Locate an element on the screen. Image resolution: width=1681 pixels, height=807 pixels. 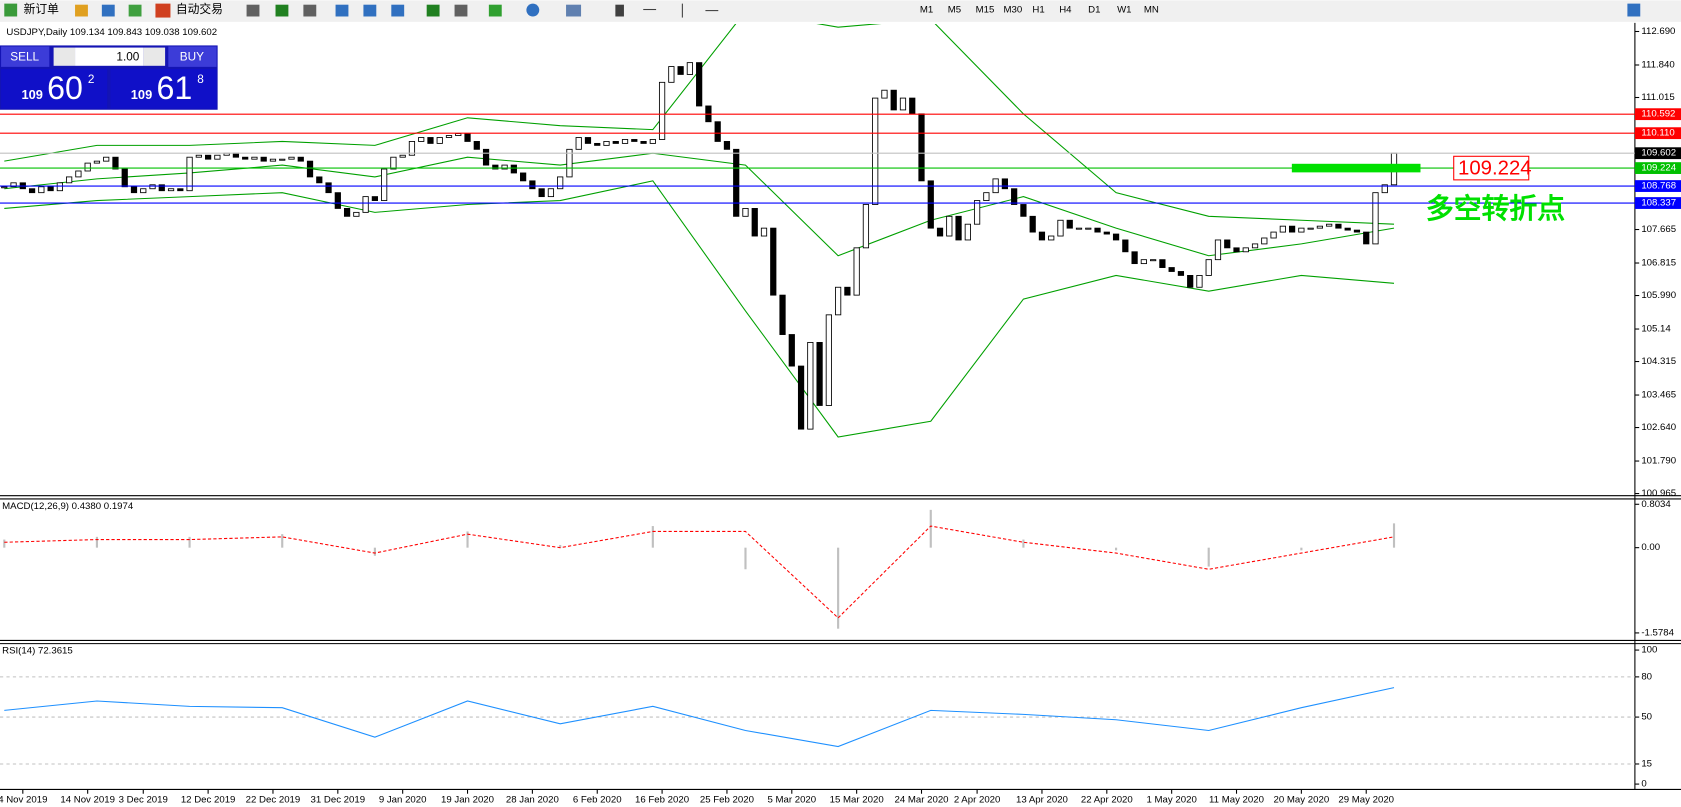
timeframe-button: M15 is located at coordinates (985, 10).